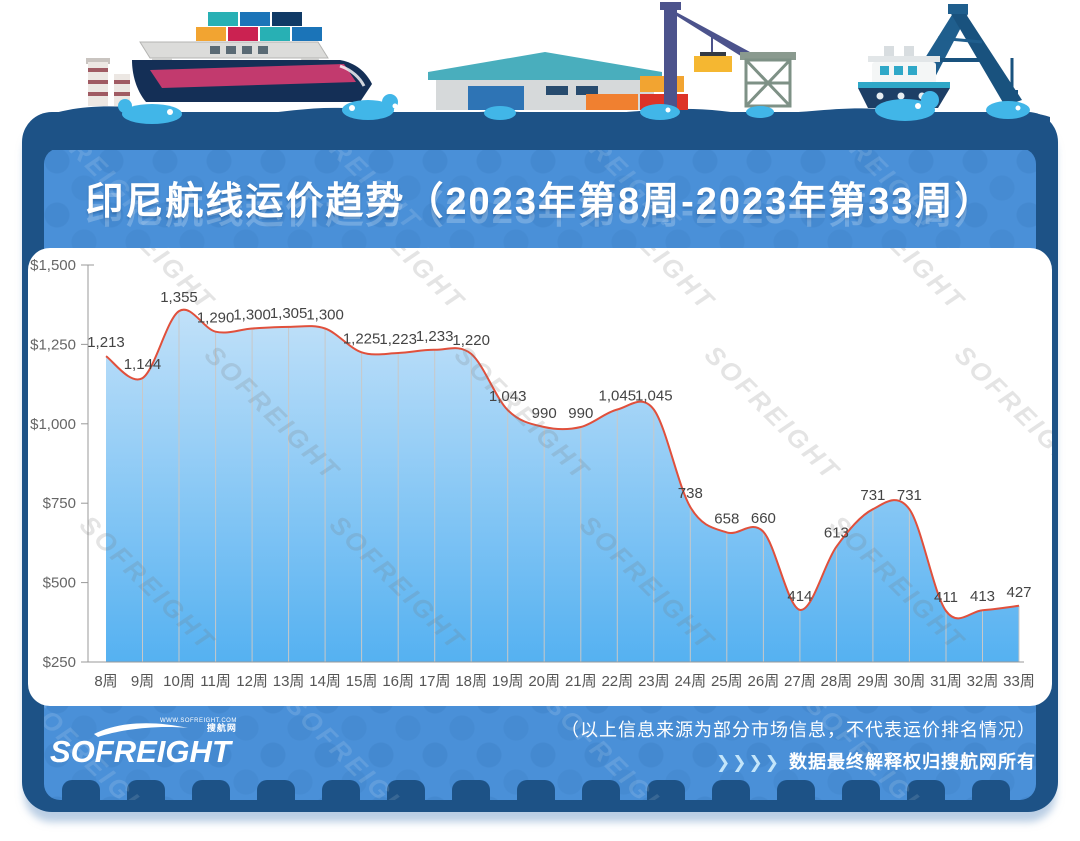 The image size is (1080, 841). I want to click on value-label: 1,213, so click(106, 342).